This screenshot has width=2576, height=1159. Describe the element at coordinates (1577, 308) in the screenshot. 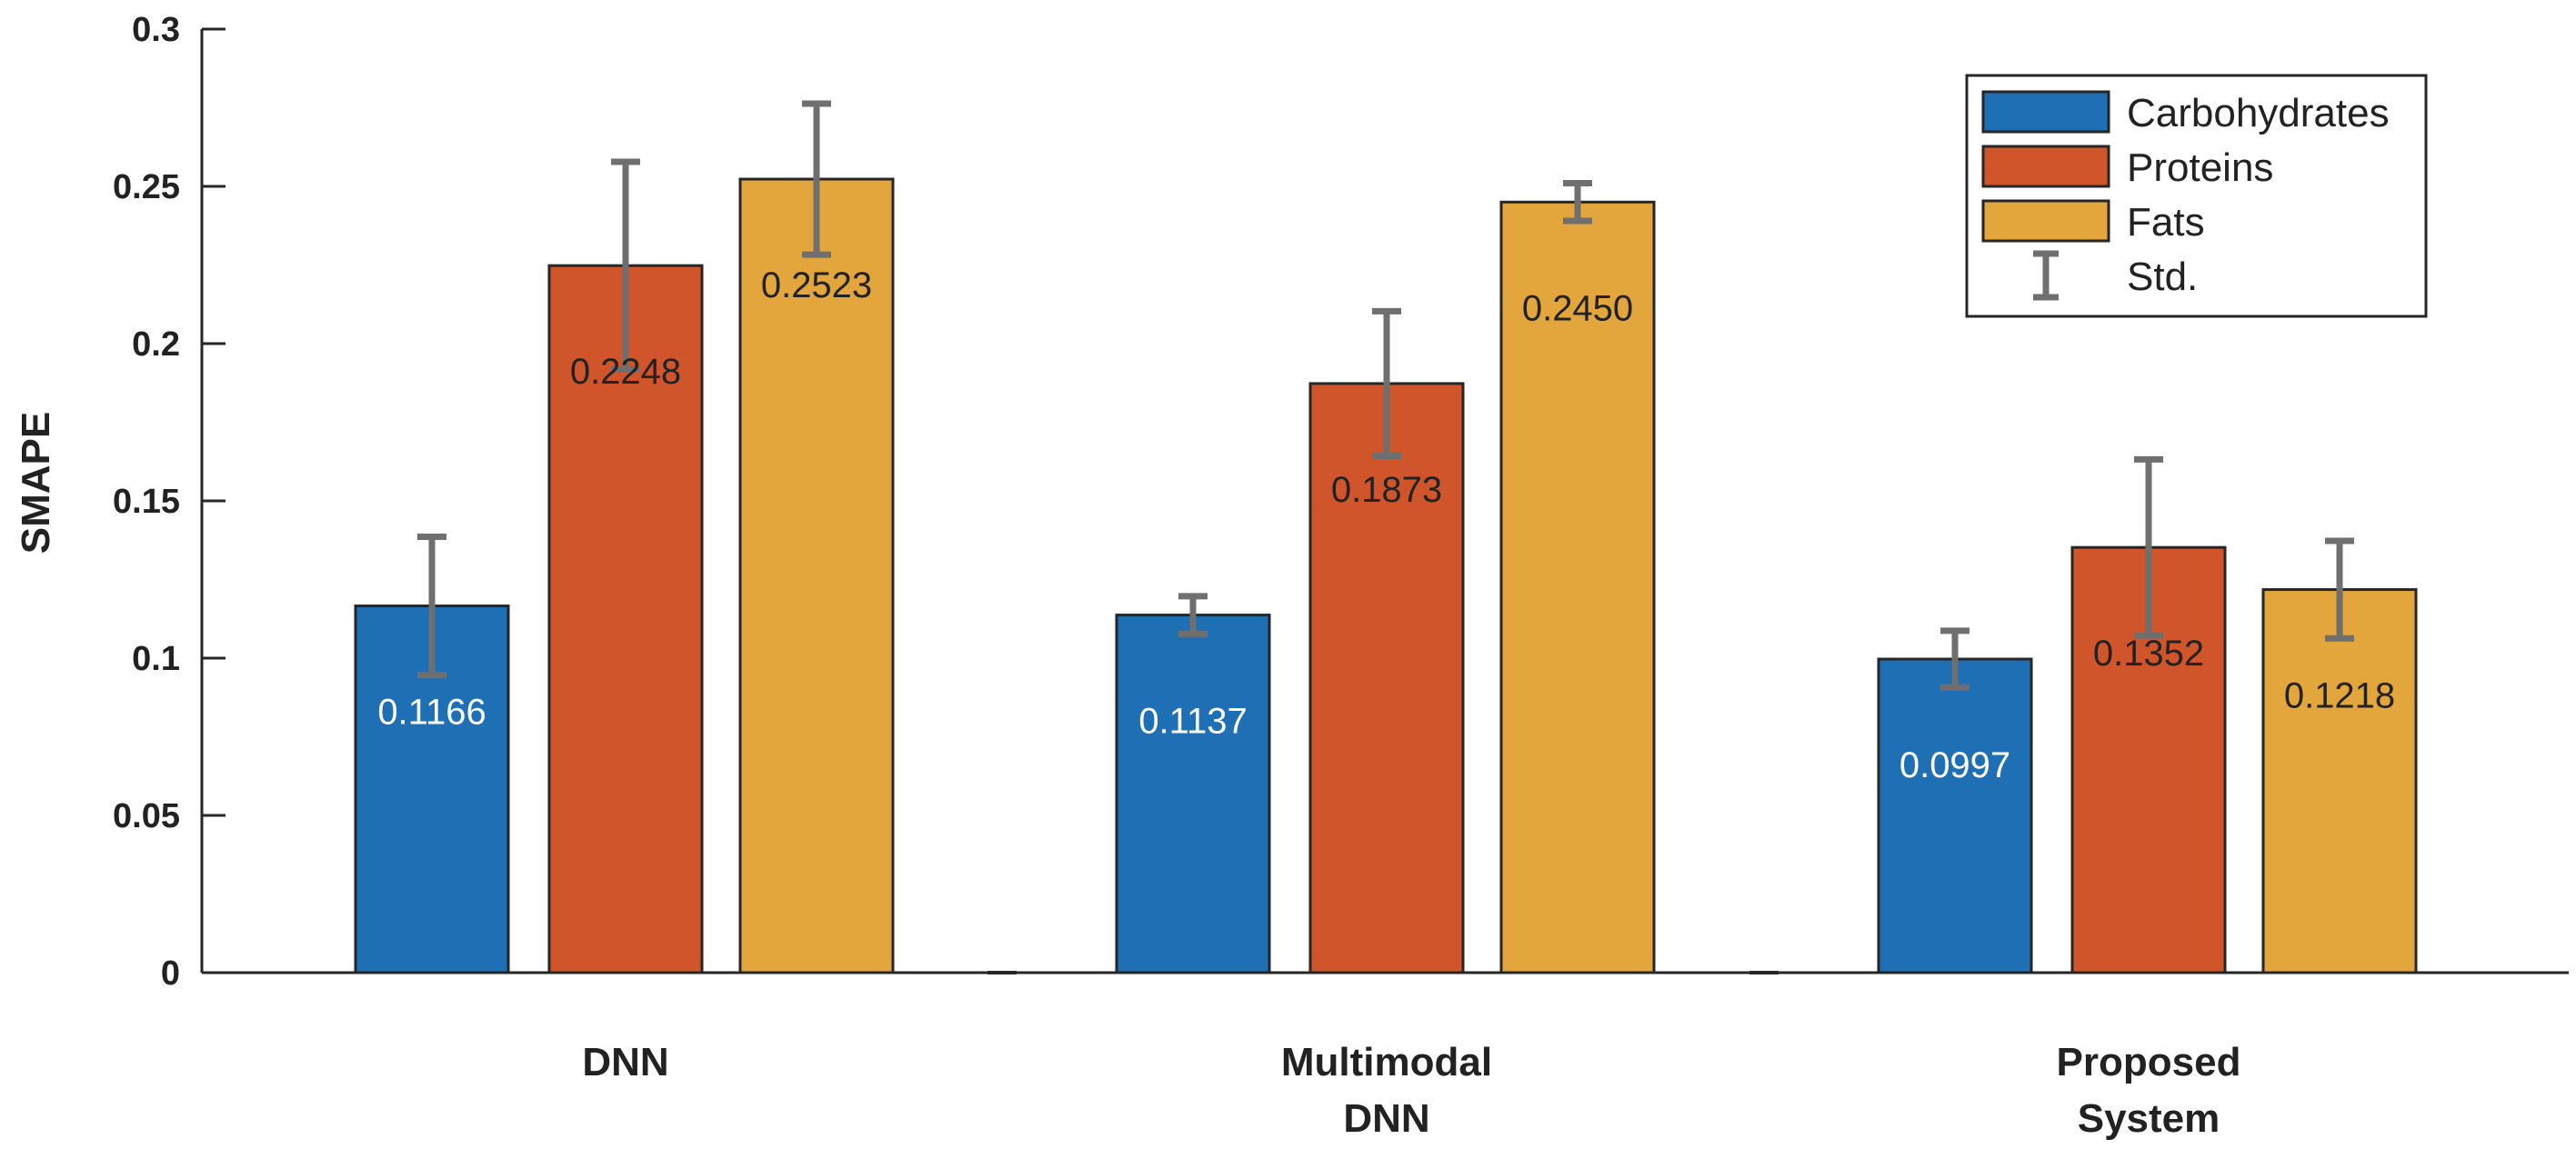

I see `data-label: 0.2450` at that location.